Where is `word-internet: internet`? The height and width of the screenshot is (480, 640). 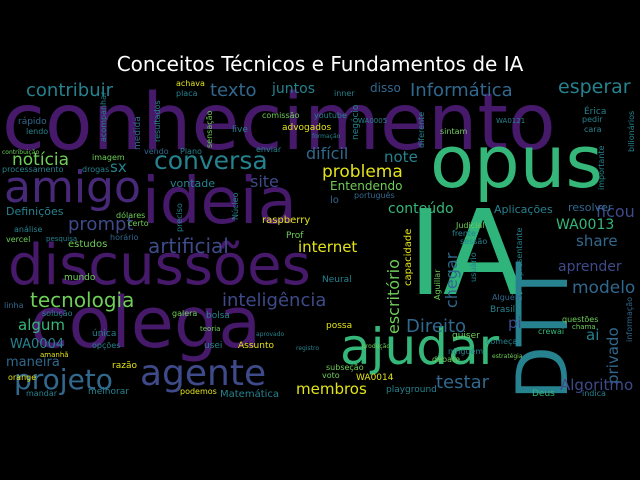 word-internet: internet is located at coordinates (328, 247).